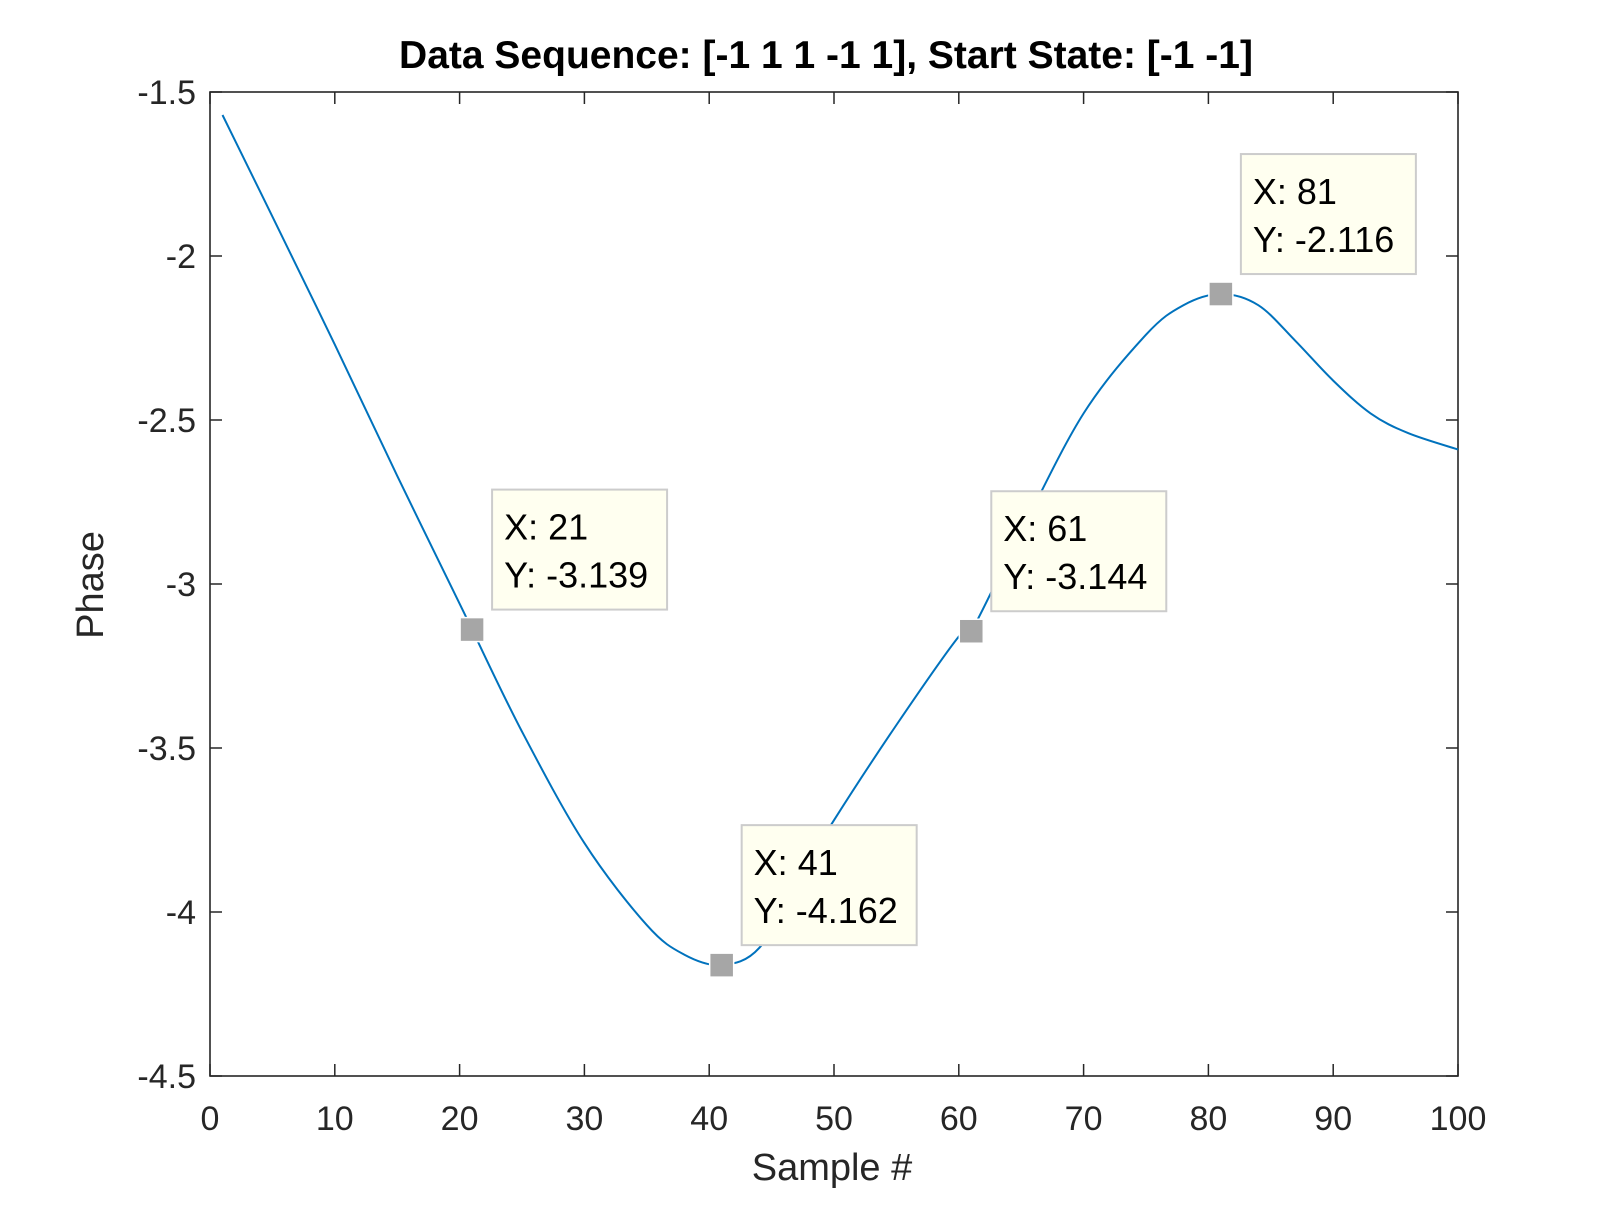 Image resolution: width=1600 pixels, height=1205 pixels. I want to click on x-tick-label: 70, so click(1084, 1119).